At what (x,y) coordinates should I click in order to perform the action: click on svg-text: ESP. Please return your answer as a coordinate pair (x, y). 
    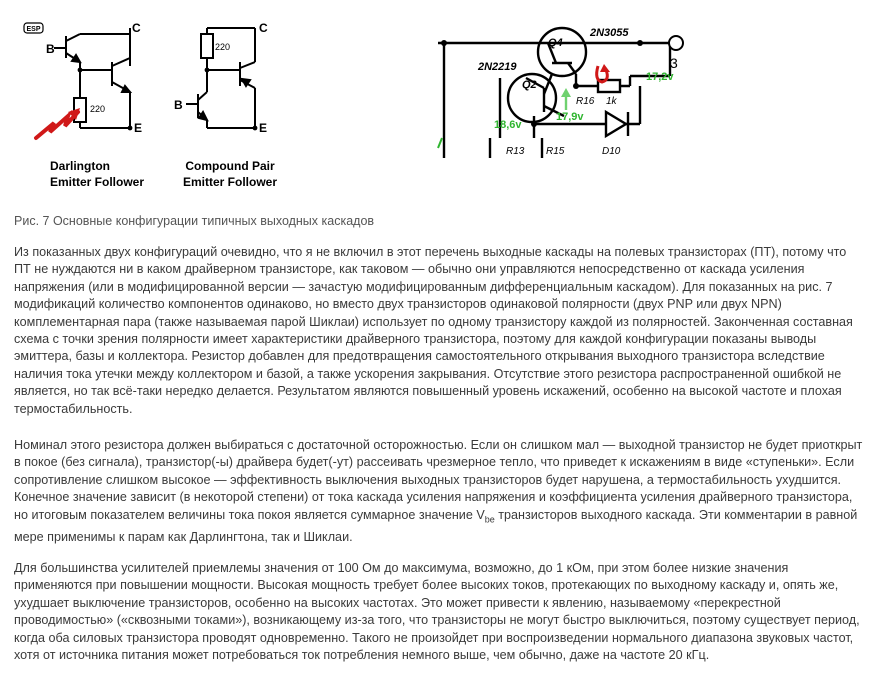
    Looking at the image, I should click on (33, 29).